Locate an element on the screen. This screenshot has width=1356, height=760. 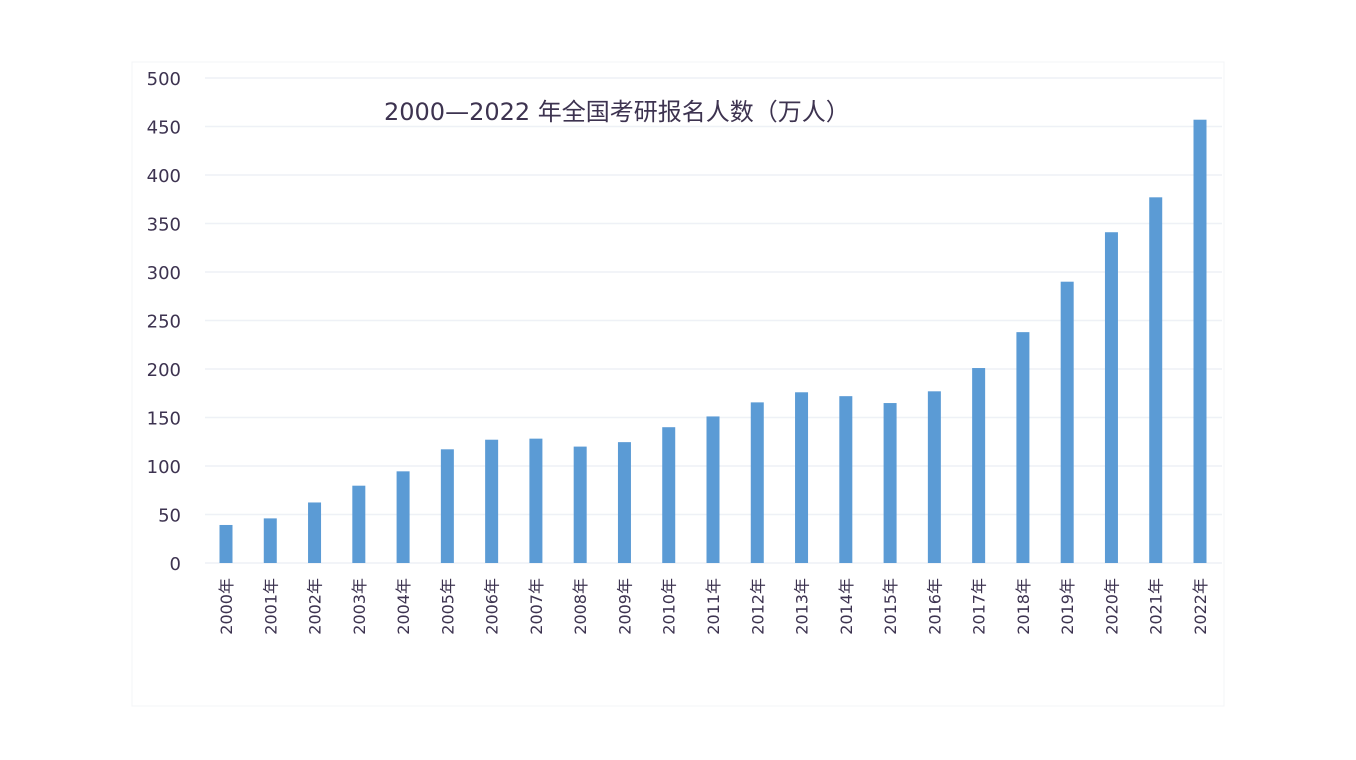
bar-2001年 is located at coordinates (270, 540).